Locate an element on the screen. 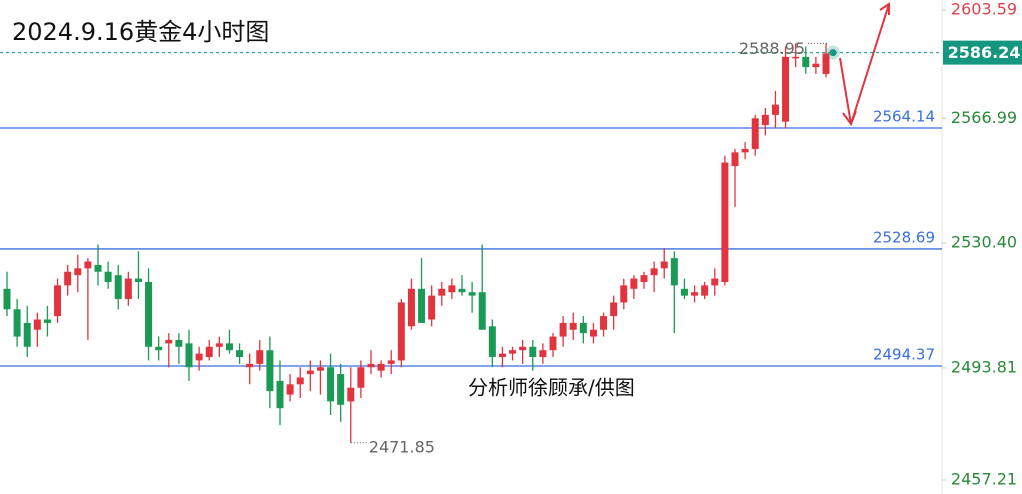 Image resolution: width=1022 pixels, height=494 pixels. current-label: 2586.24 is located at coordinates (984, 52).